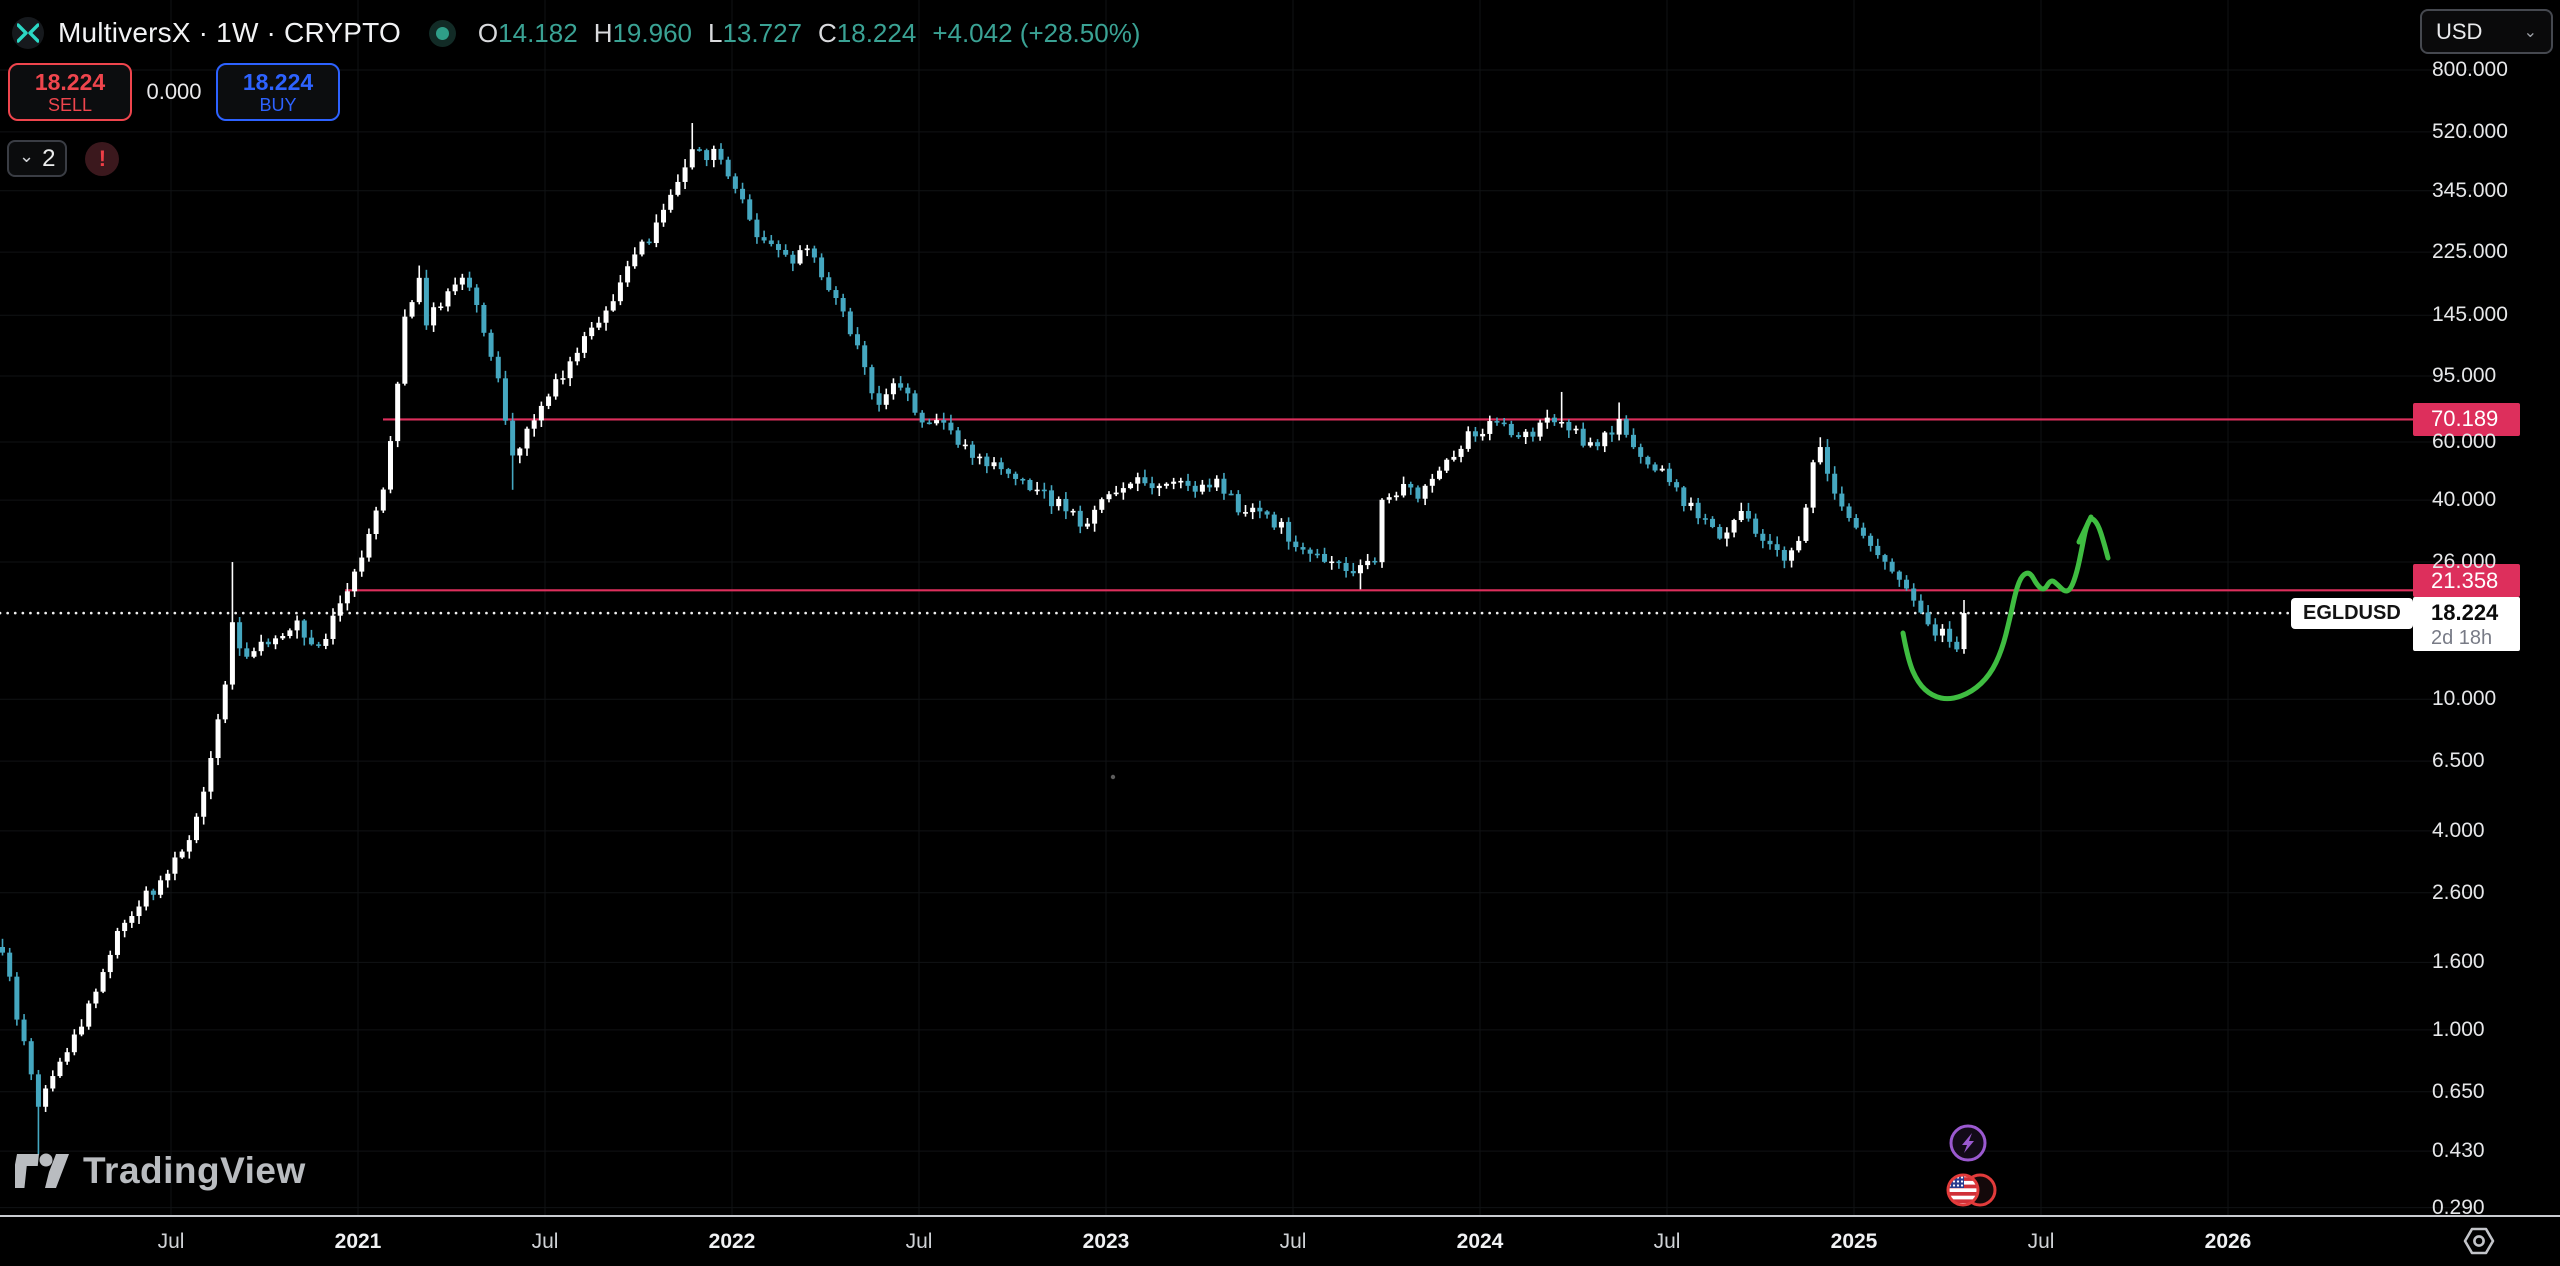 The width and height of the screenshot is (2560, 1266). What do you see at coordinates (1854, 1241) in the screenshot?
I see `time-axis-year-label: 2025` at bounding box center [1854, 1241].